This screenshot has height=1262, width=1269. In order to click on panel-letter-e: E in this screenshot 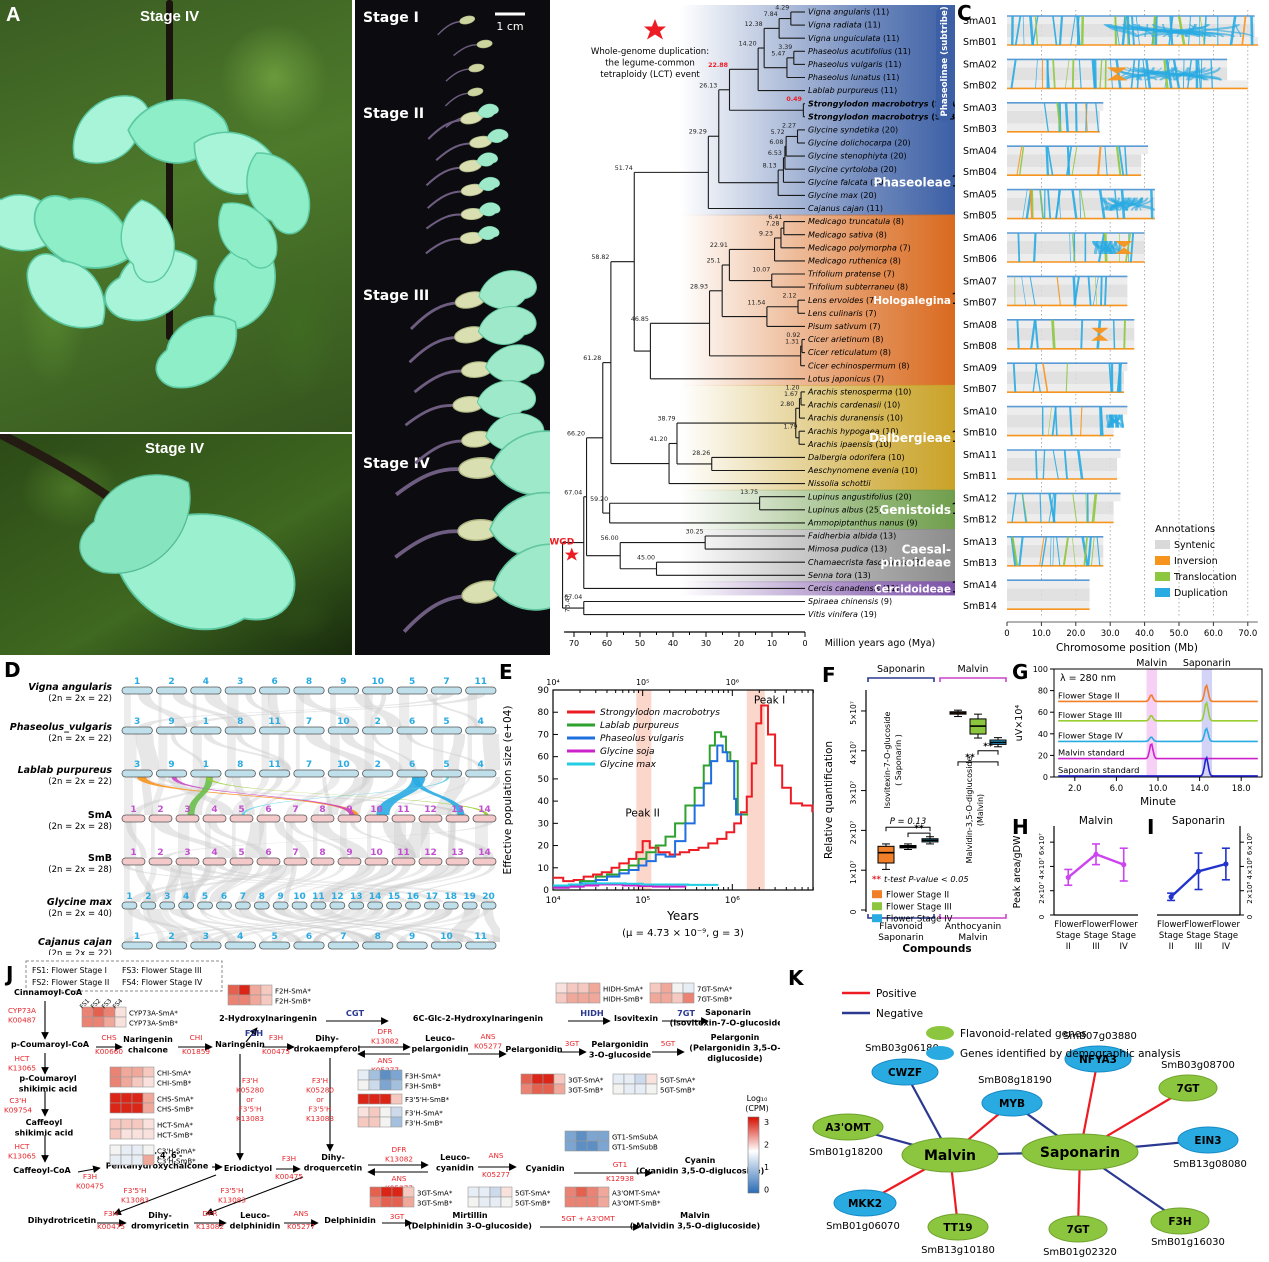, I will do `click(506, 672)`.